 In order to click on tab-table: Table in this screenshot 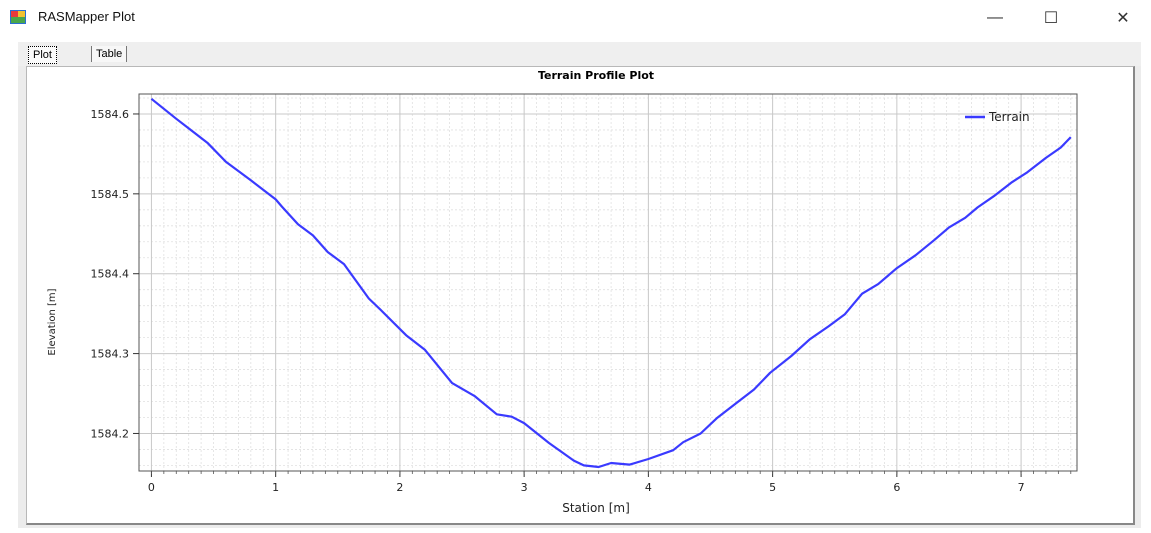, I will do `click(109, 54)`.